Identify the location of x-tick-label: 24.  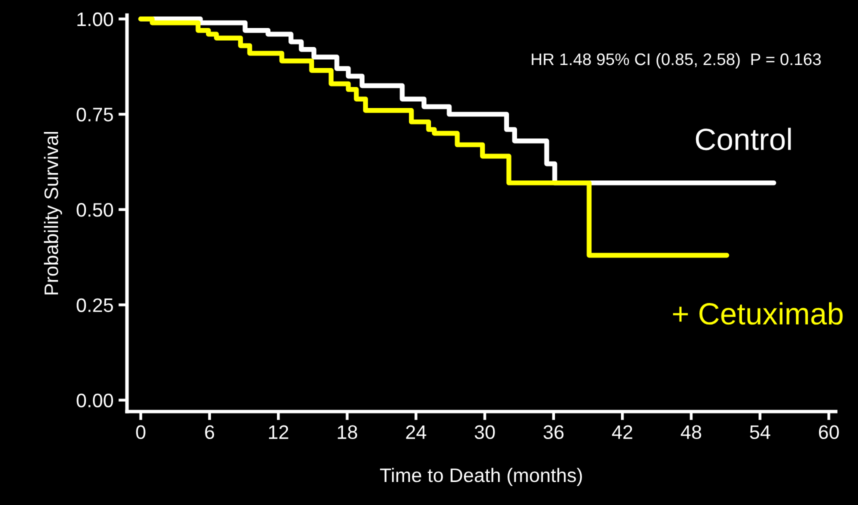
(416, 432).